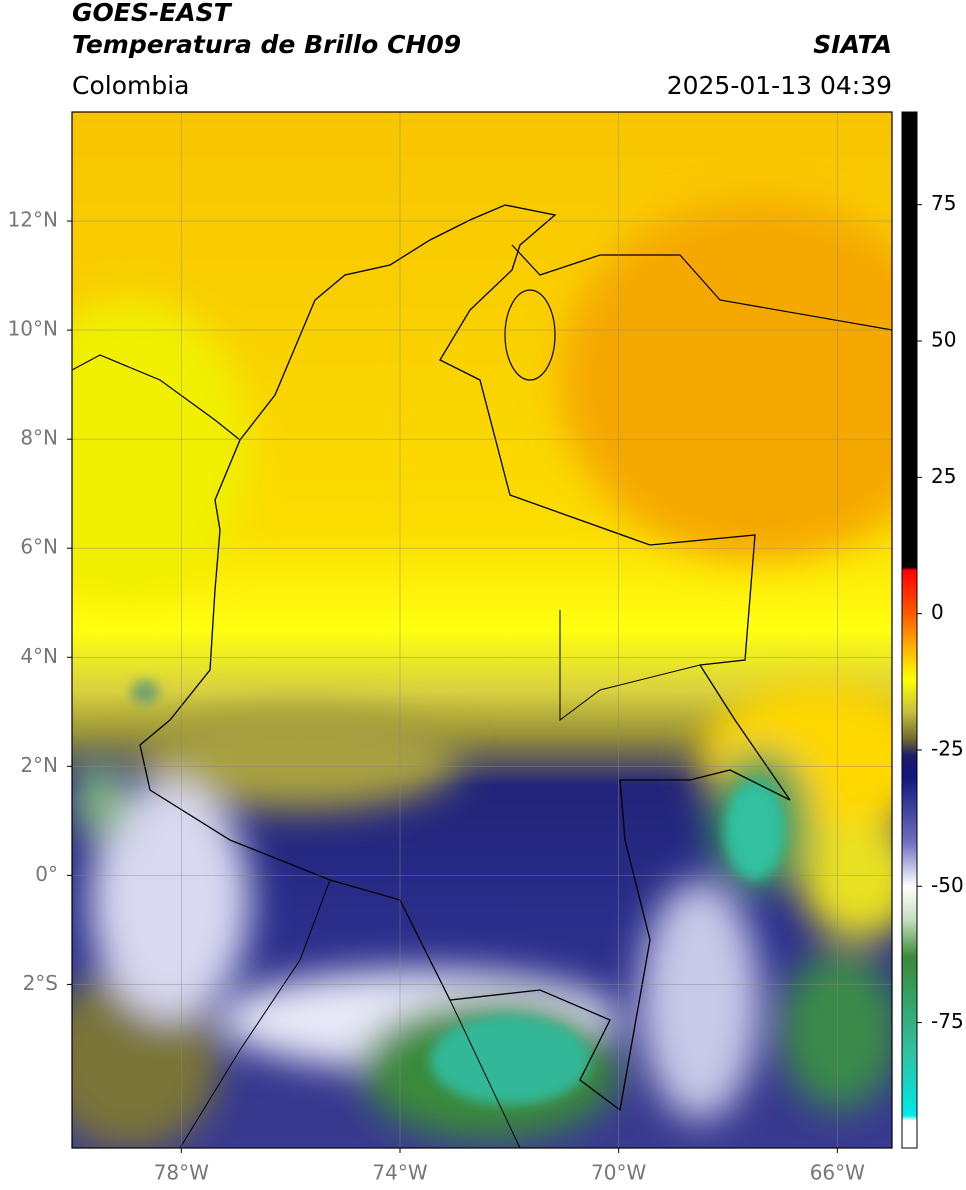 The height and width of the screenshot is (1190, 966). I want to click on y-tick-label: 12°N, so click(33, 220).